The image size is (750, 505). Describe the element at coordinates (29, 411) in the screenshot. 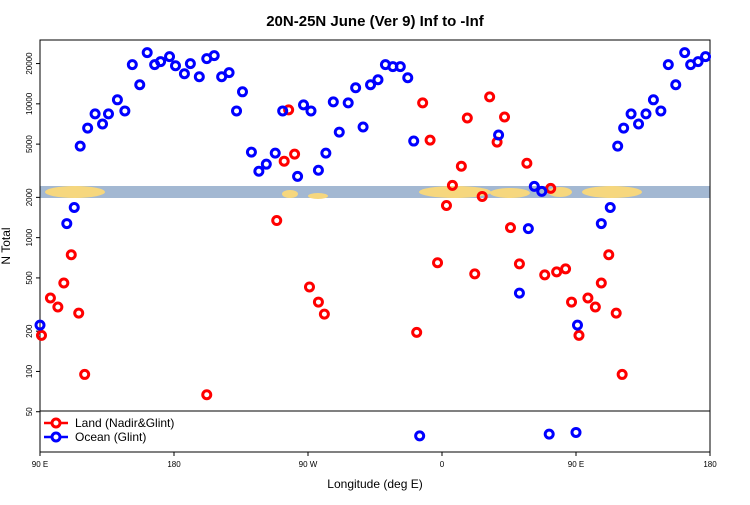

I see `y-tick-label: 50` at that location.